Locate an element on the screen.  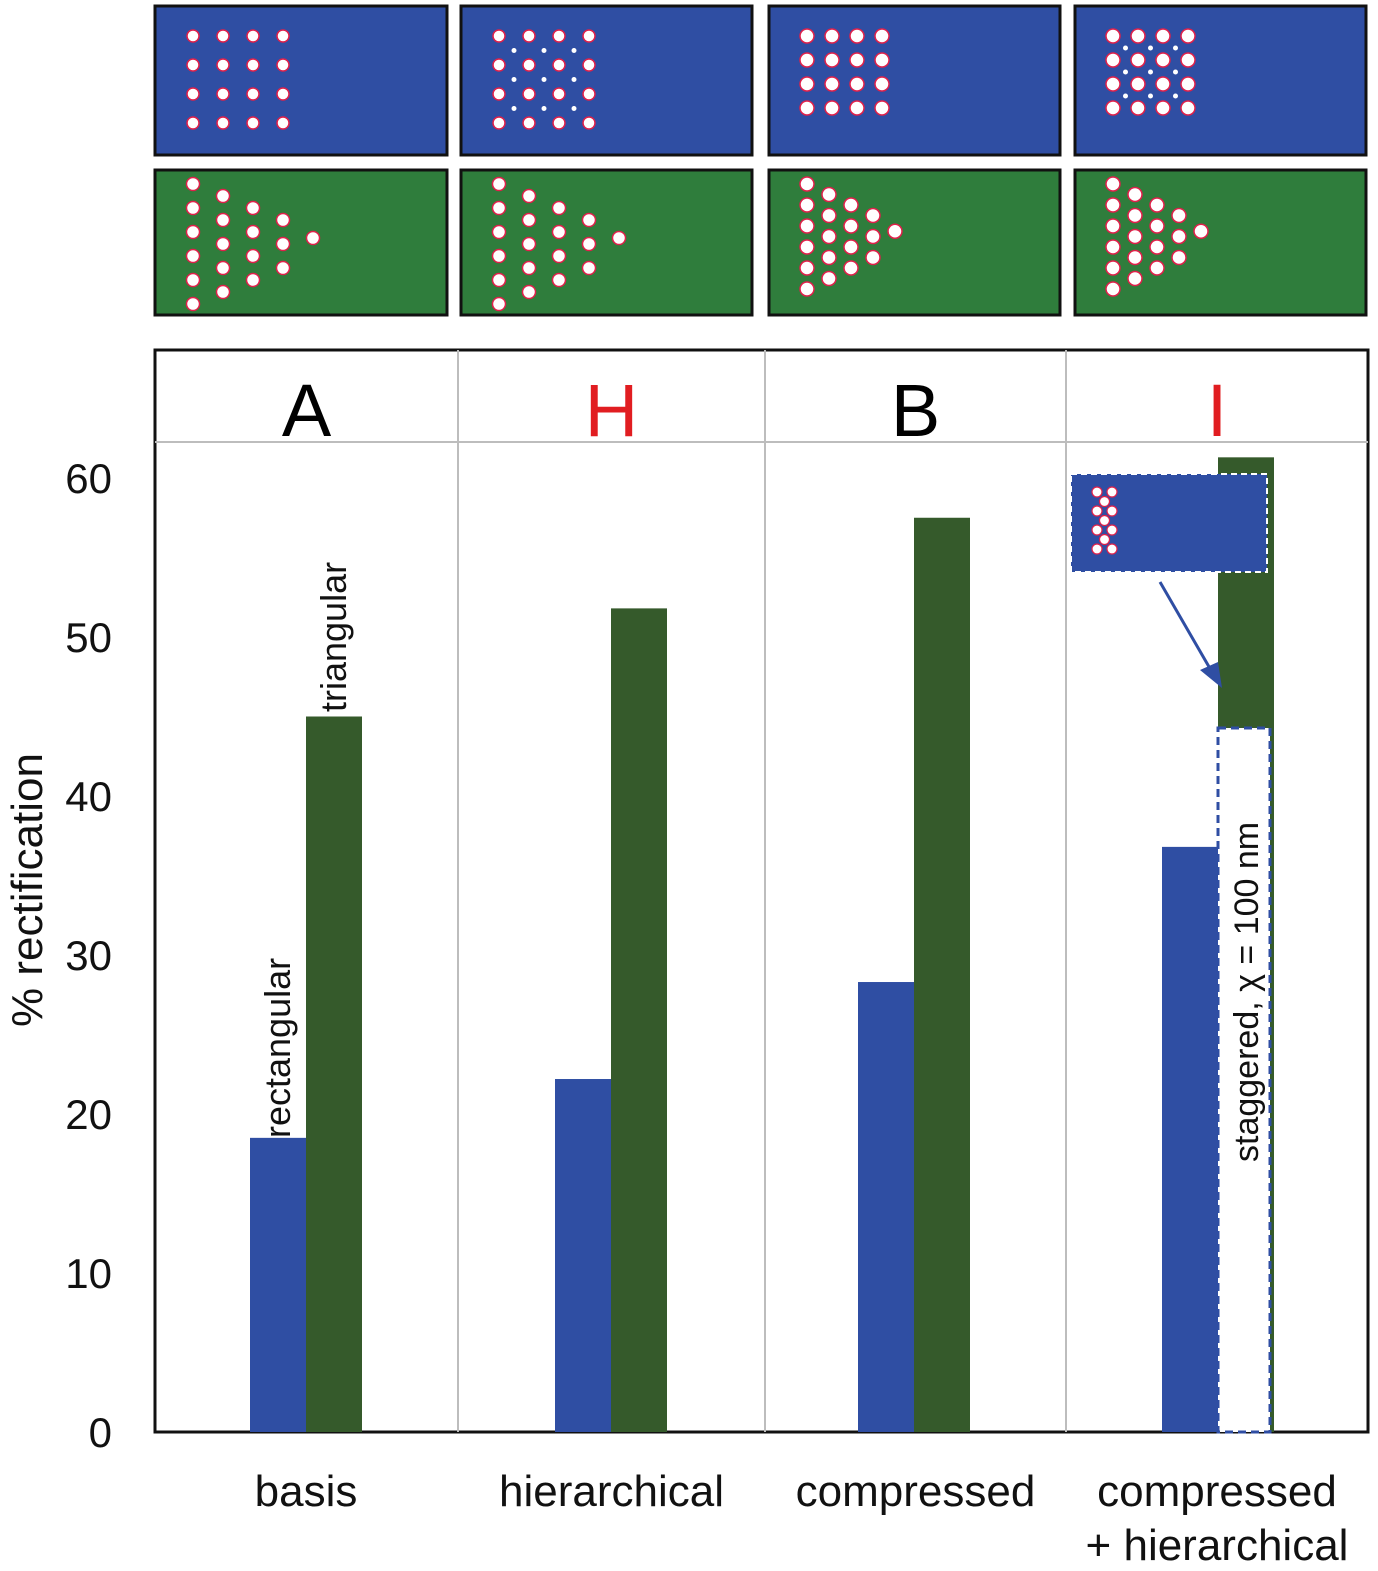
y-axis-label: % rectification is located at coordinates (27, 890).